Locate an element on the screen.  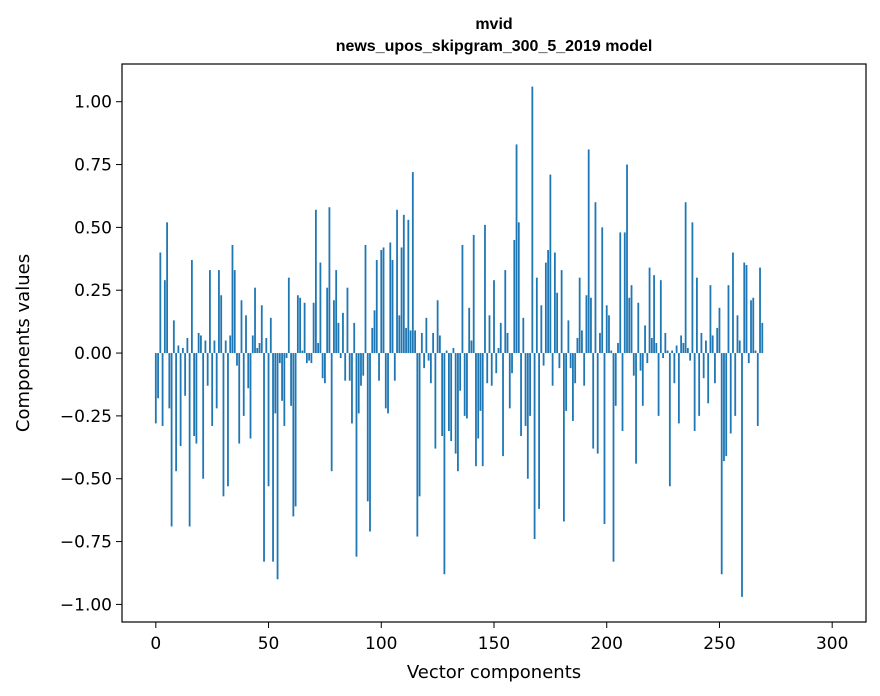
x-tick-label: 100 is located at coordinates (381, 644).